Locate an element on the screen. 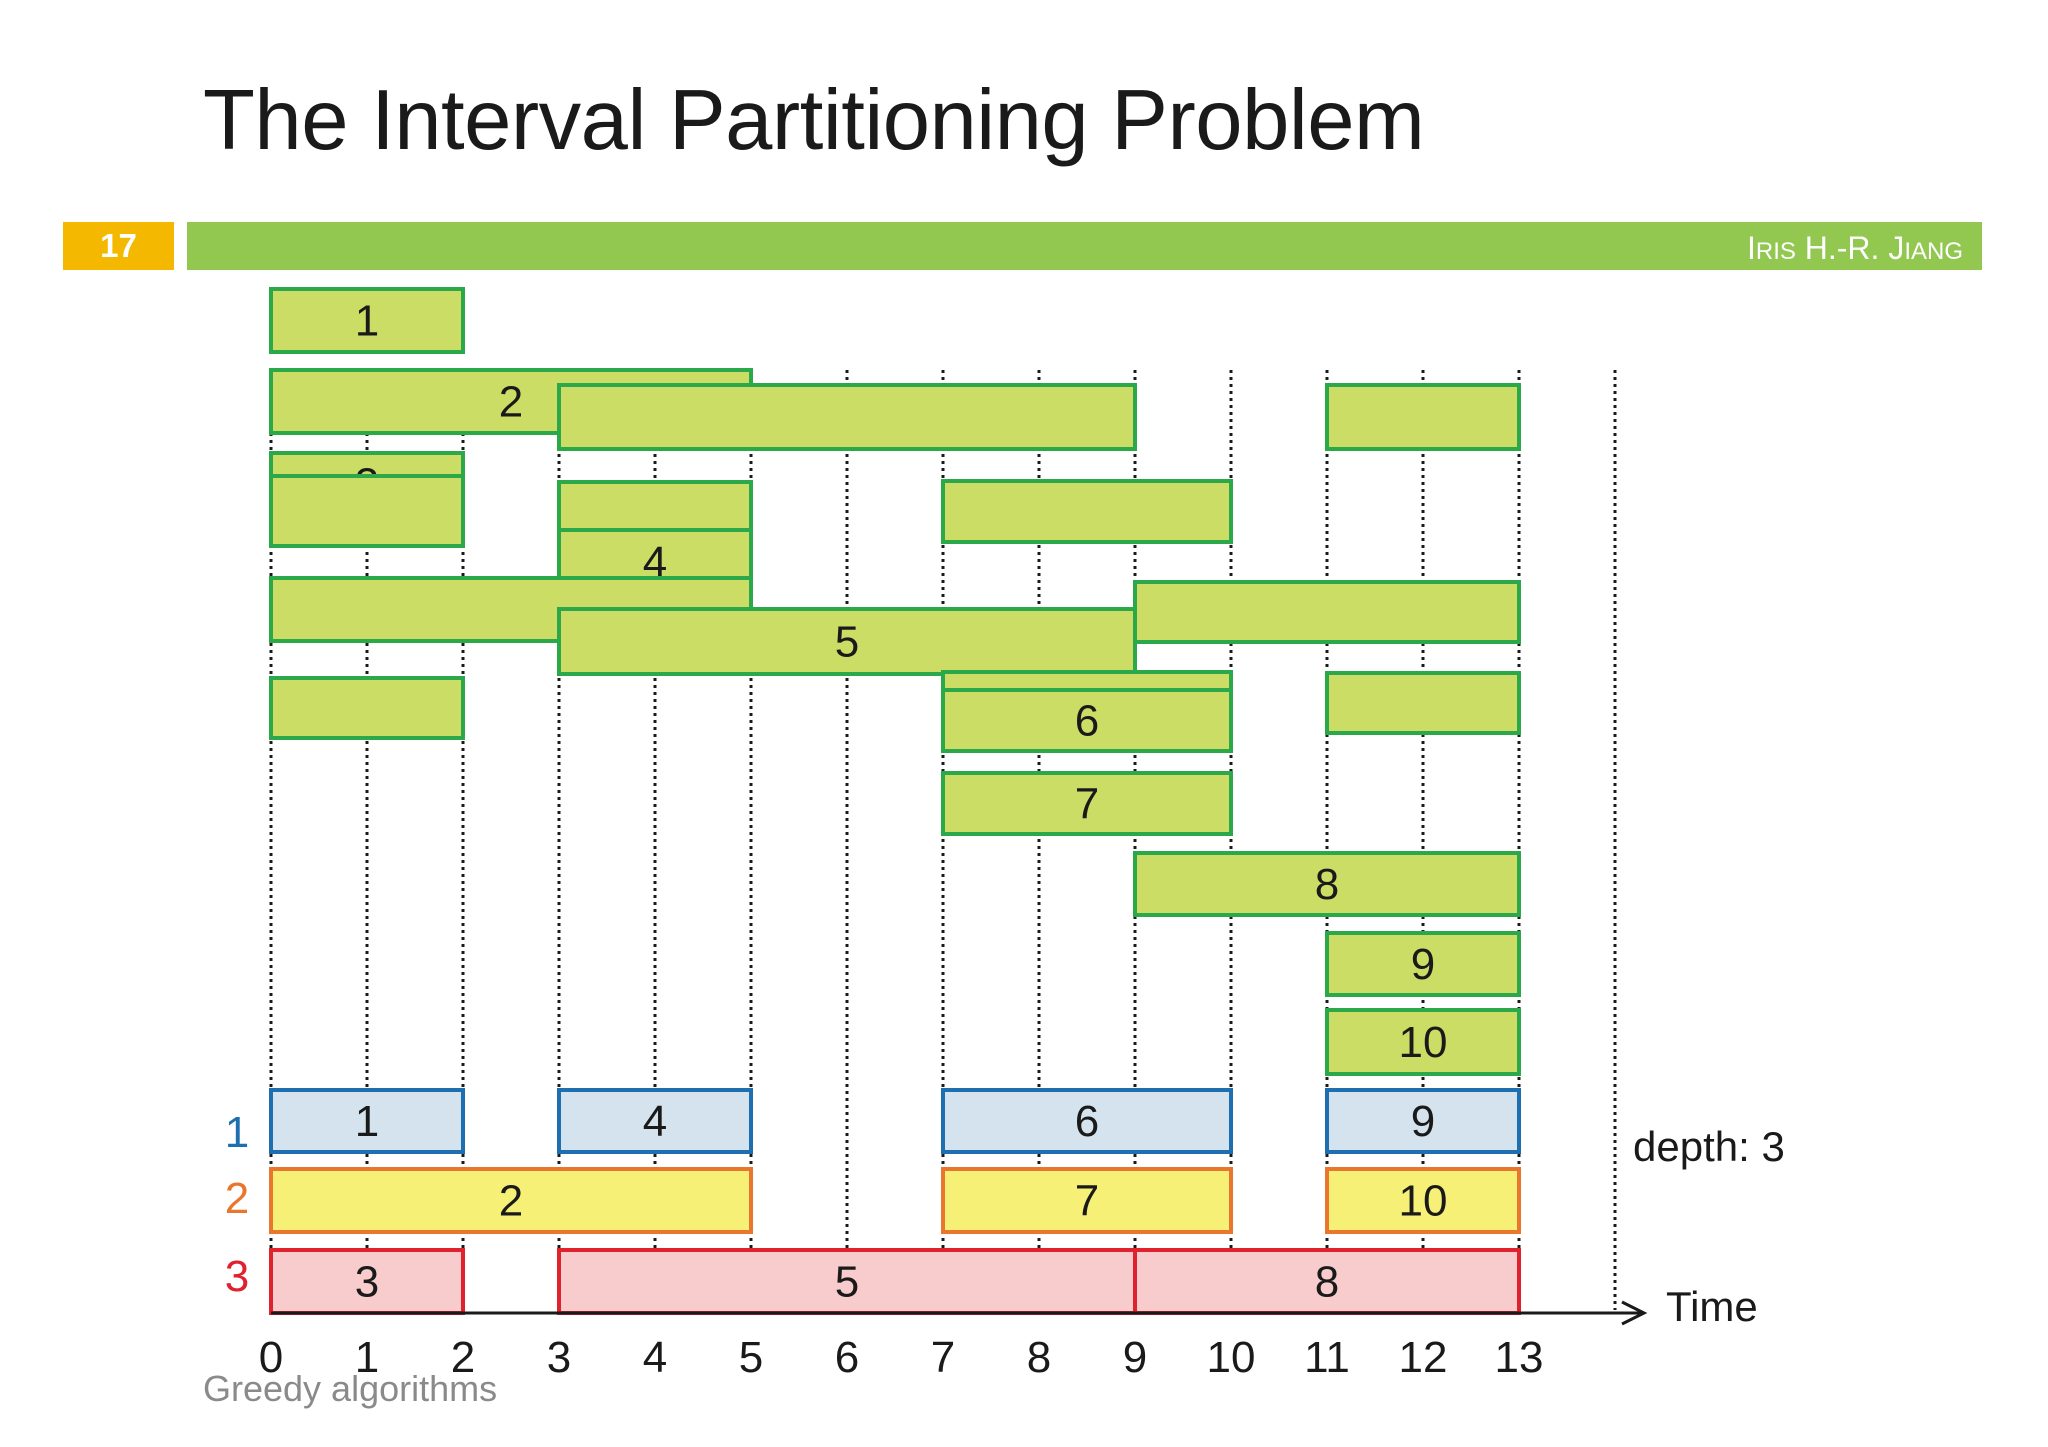 This screenshot has width=2048, height=1447. tick-label: 9 is located at coordinates (1135, 1357).